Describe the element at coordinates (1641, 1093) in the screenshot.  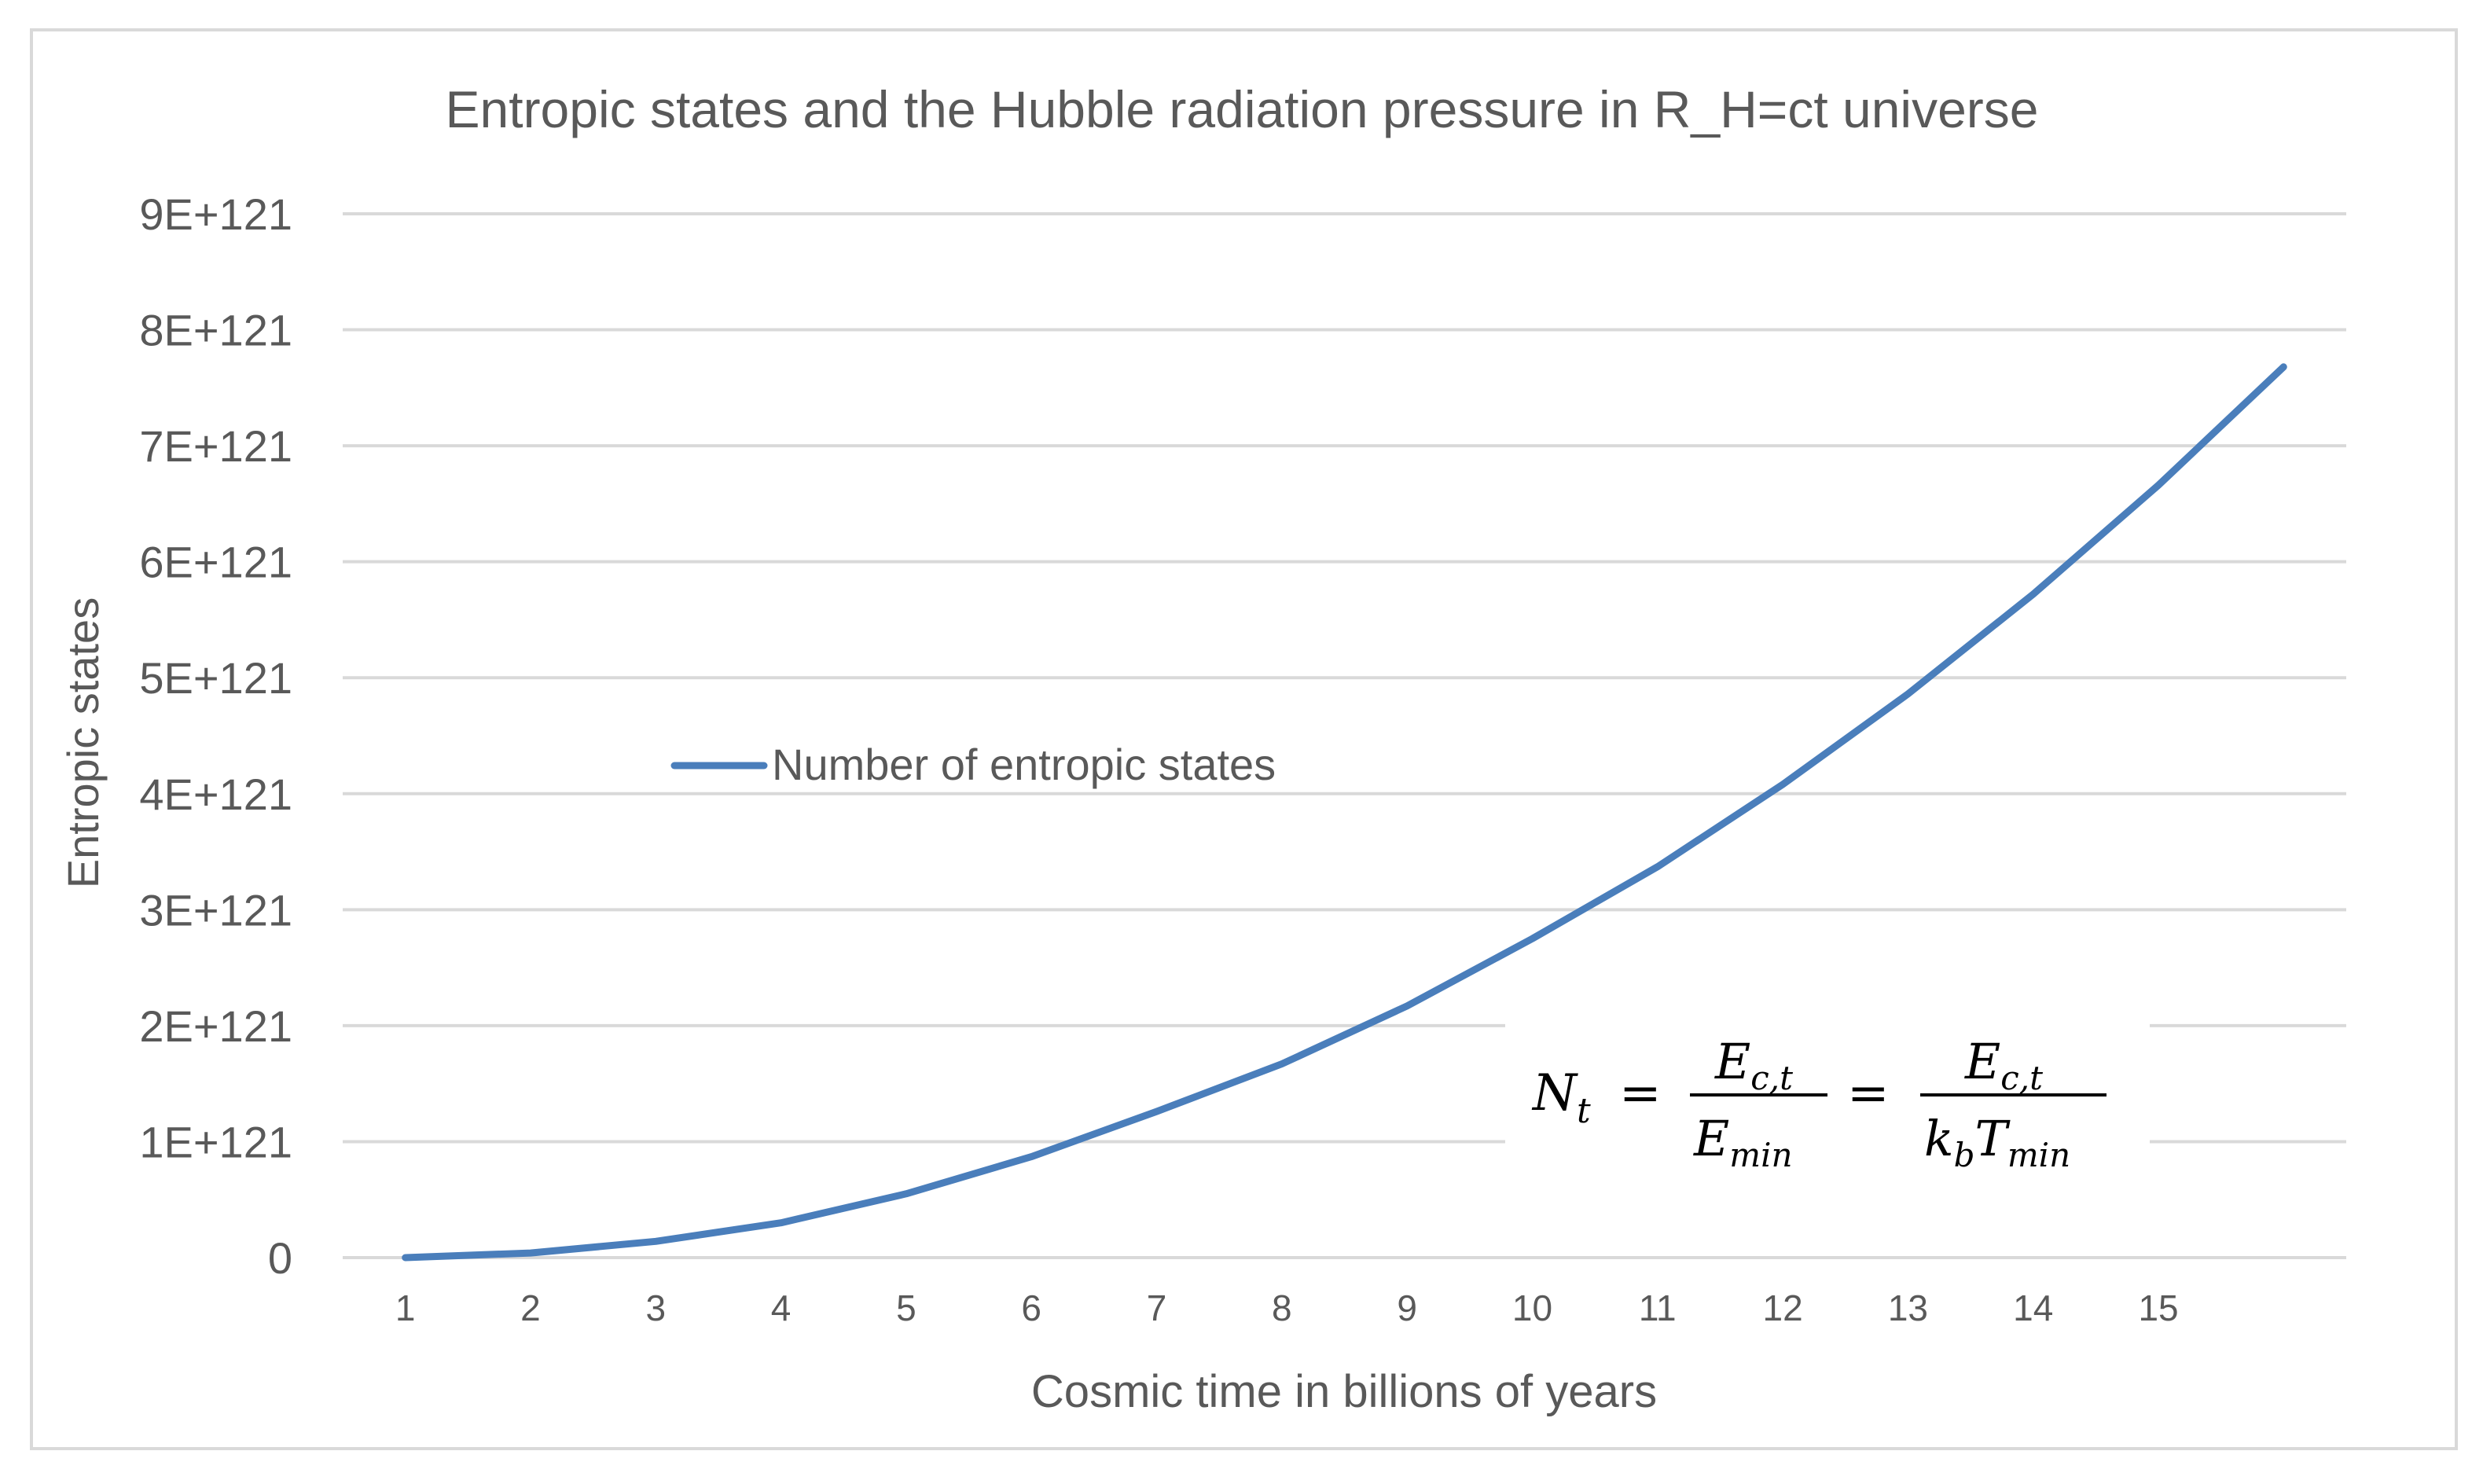
I see `formula-equals-1: =` at that location.